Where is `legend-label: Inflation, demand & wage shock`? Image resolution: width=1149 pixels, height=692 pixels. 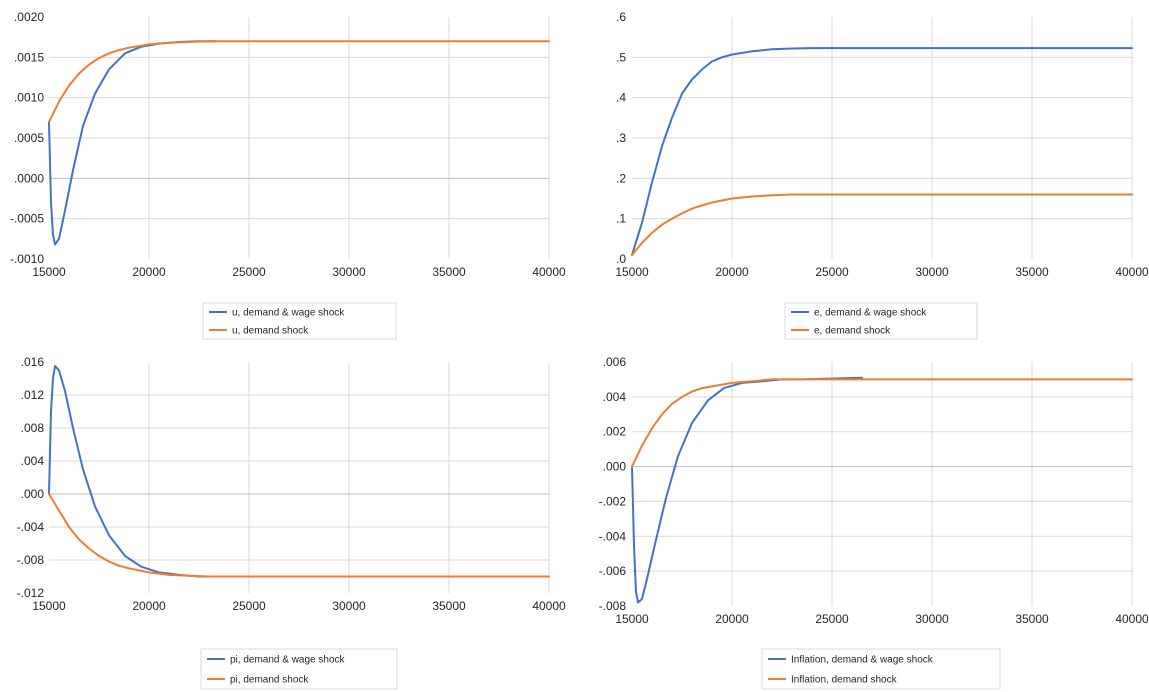
legend-label: Inflation, demand & wage shock is located at coordinates (862, 660).